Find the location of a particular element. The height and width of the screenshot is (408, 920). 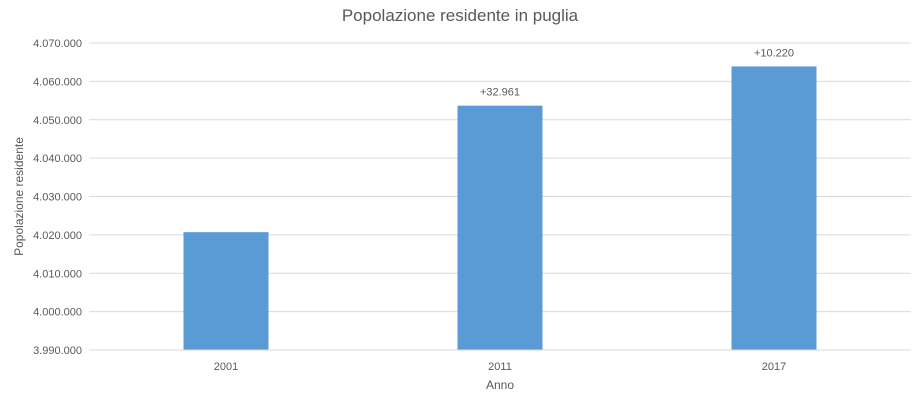

y-tick-label: 4.030.000 is located at coordinates (57, 198).